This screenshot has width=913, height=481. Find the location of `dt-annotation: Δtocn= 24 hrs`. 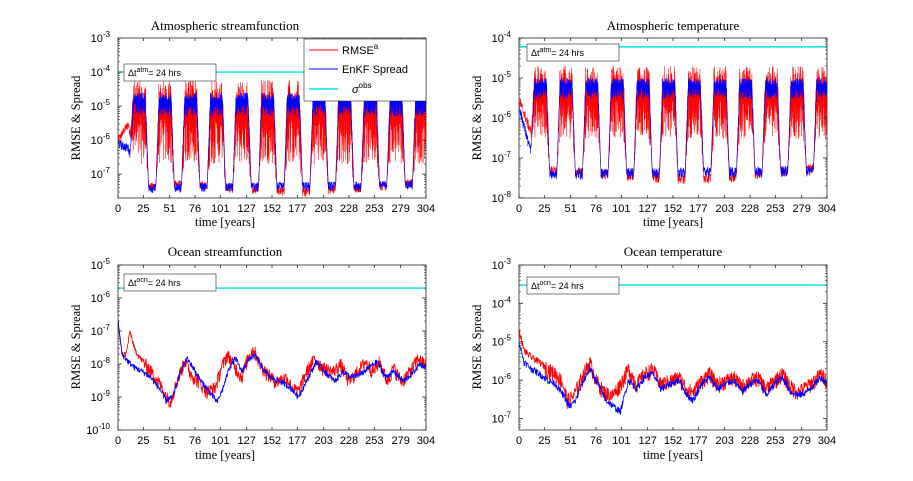

dt-annotation: Δtocn= 24 hrs is located at coordinates (170, 282).